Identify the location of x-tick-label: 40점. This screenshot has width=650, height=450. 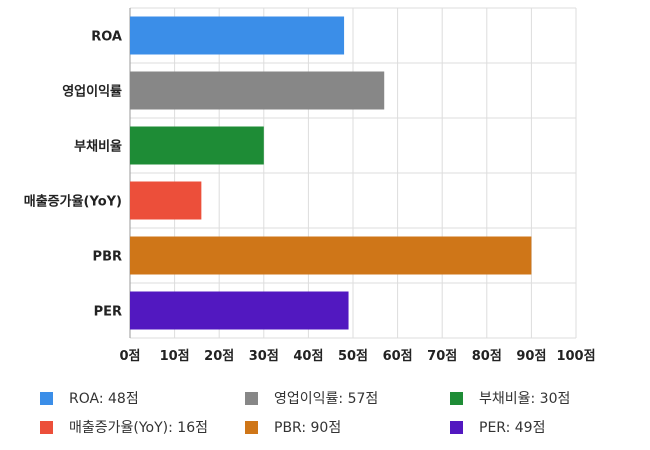
(308, 356).